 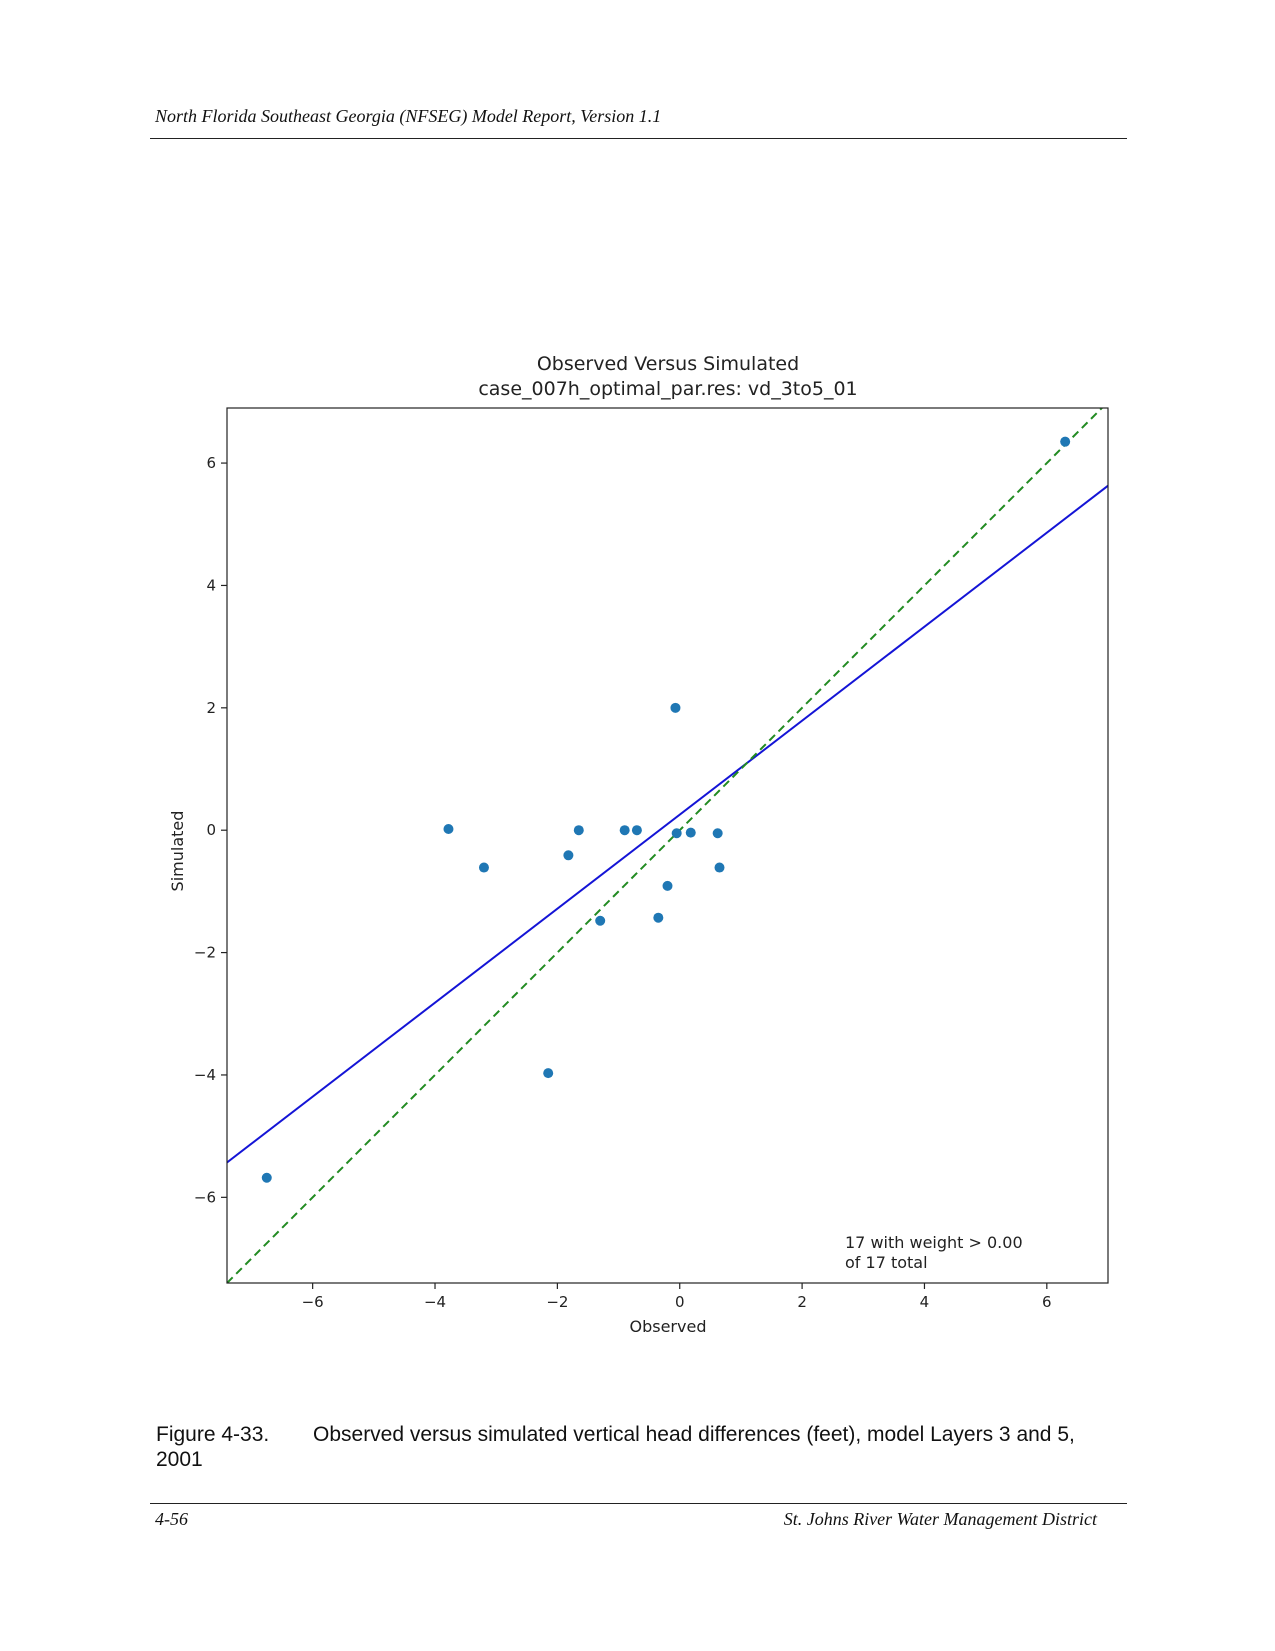 I want to click on y-axis-label: Simulated, so click(x=177, y=851).